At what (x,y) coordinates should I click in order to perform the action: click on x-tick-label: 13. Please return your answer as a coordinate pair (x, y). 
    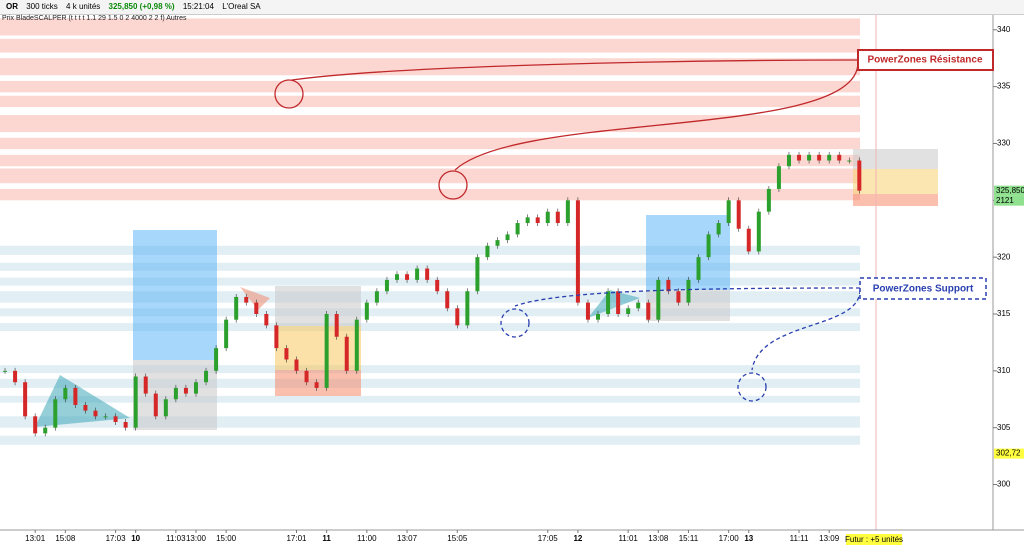
    Looking at the image, I should click on (748, 538).